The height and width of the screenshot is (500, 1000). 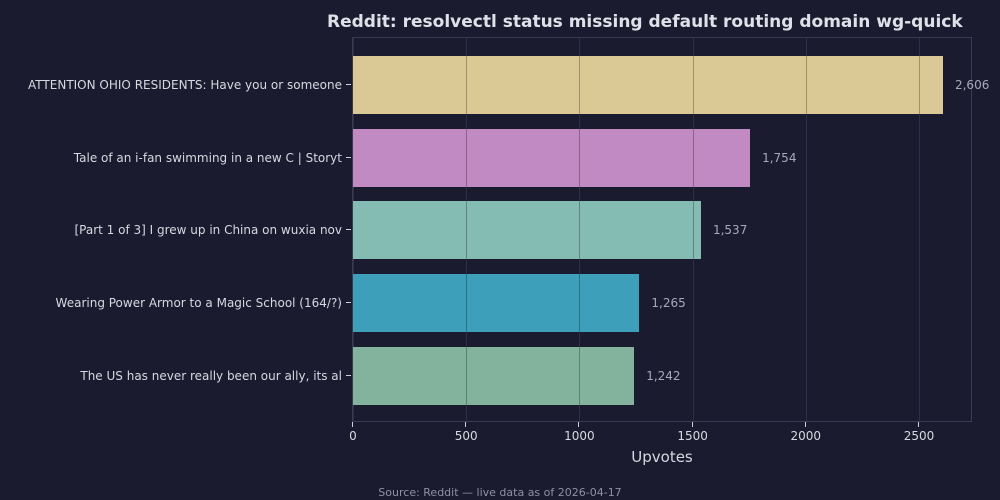 What do you see at coordinates (466, 436) in the screenshot?
I see `x-tick-label: 500` at bounding box center [466, 436].